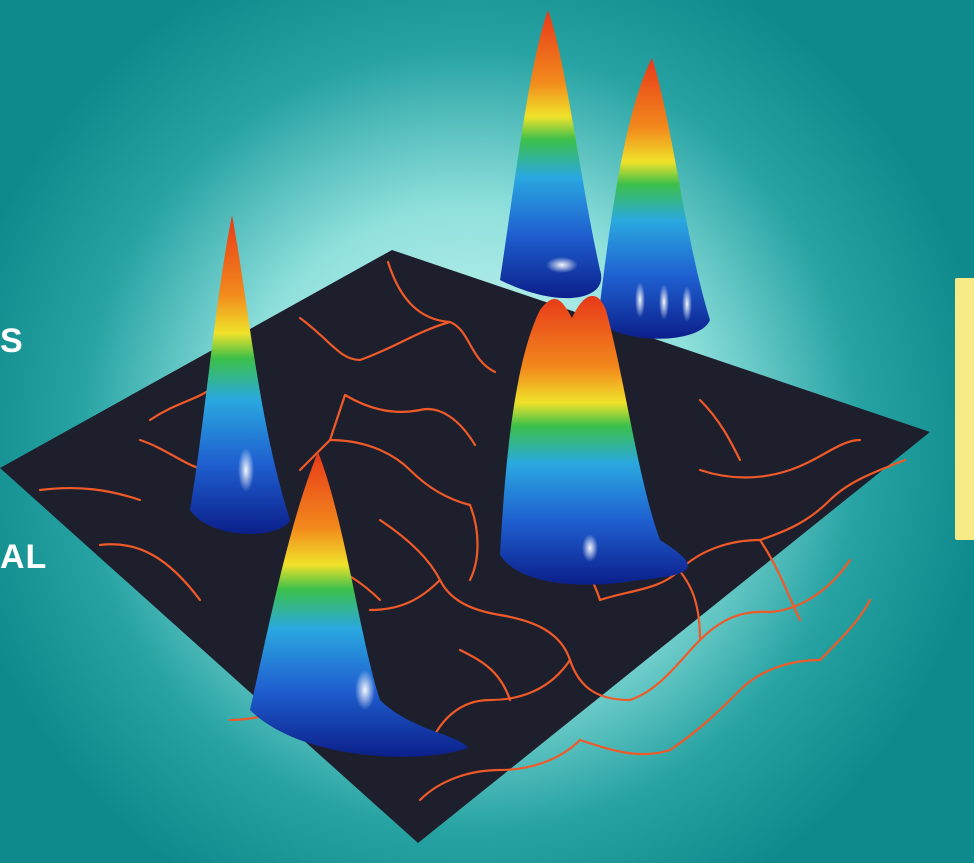  Describe the element at coordinates (240, 374) in the screenshot. I see `peak-left` at that location.